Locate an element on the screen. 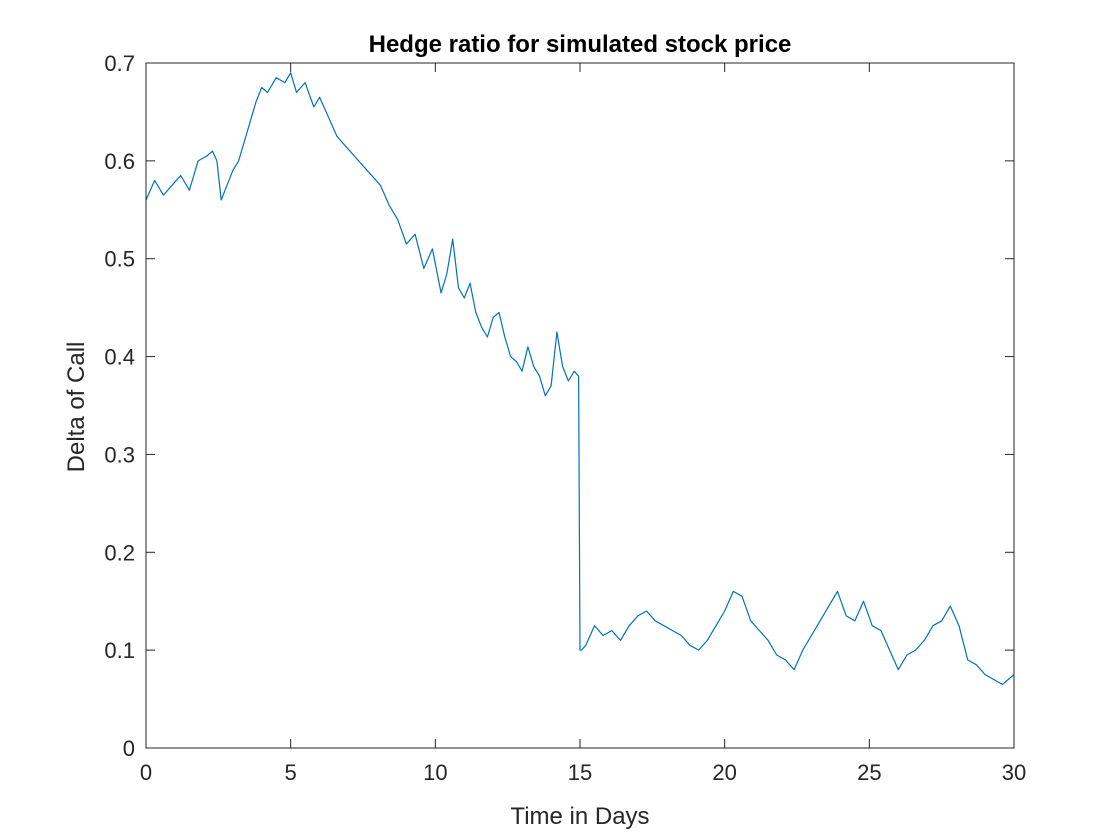  y-tick-label: 0.4 is located at coordinates (119, 357).